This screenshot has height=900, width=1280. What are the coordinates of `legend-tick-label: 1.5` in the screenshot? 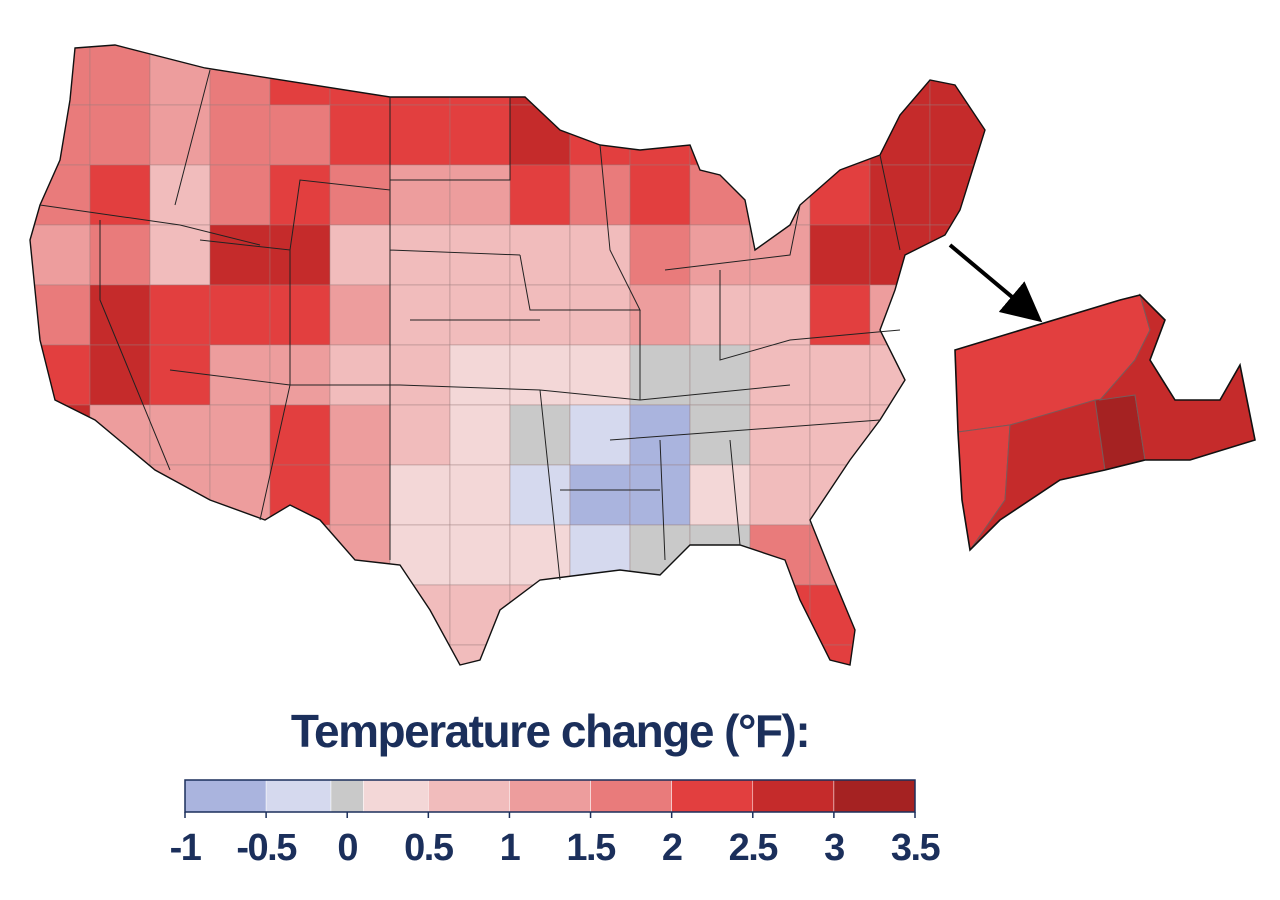 It's located at (591, 848).